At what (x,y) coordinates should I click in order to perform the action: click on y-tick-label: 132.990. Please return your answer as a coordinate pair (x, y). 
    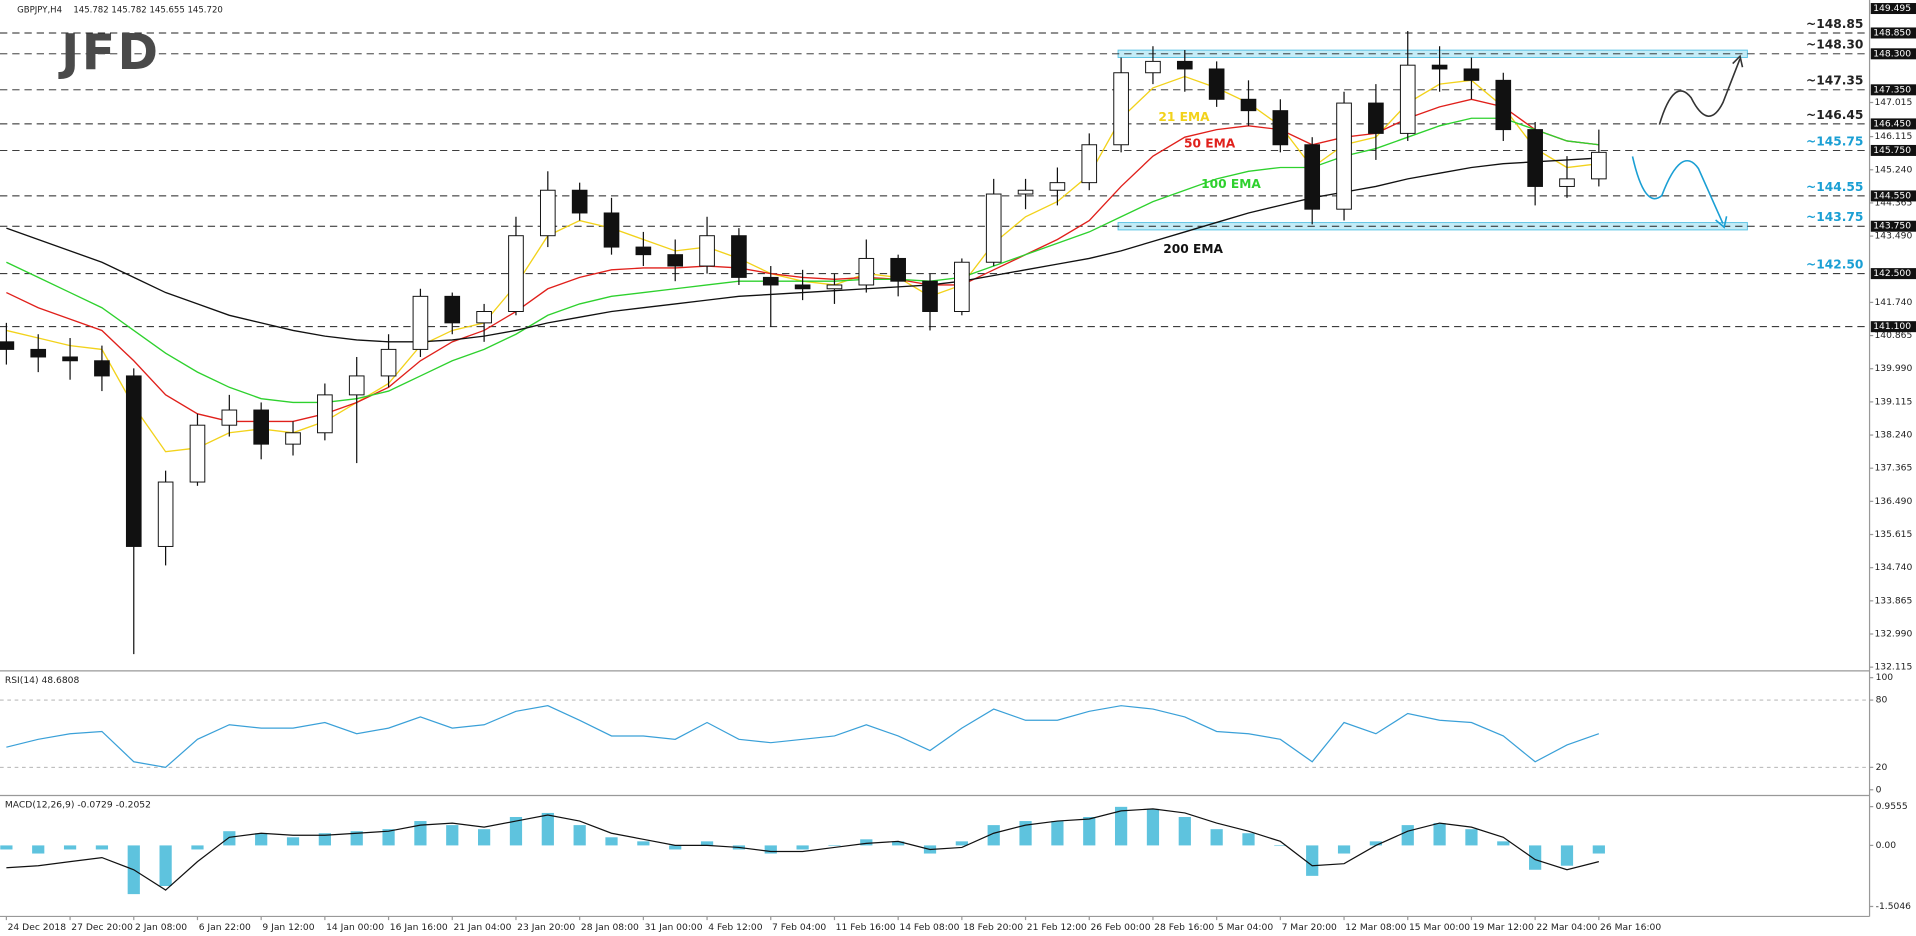
    Looking at the image, I should click on (1893, 633).